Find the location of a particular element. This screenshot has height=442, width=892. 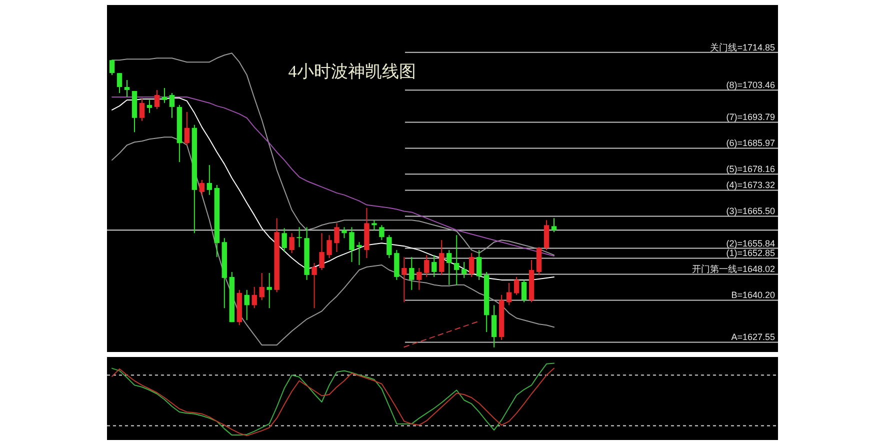

ref-line-label: (5)=1678.16 is located at coordinates (750, 169).